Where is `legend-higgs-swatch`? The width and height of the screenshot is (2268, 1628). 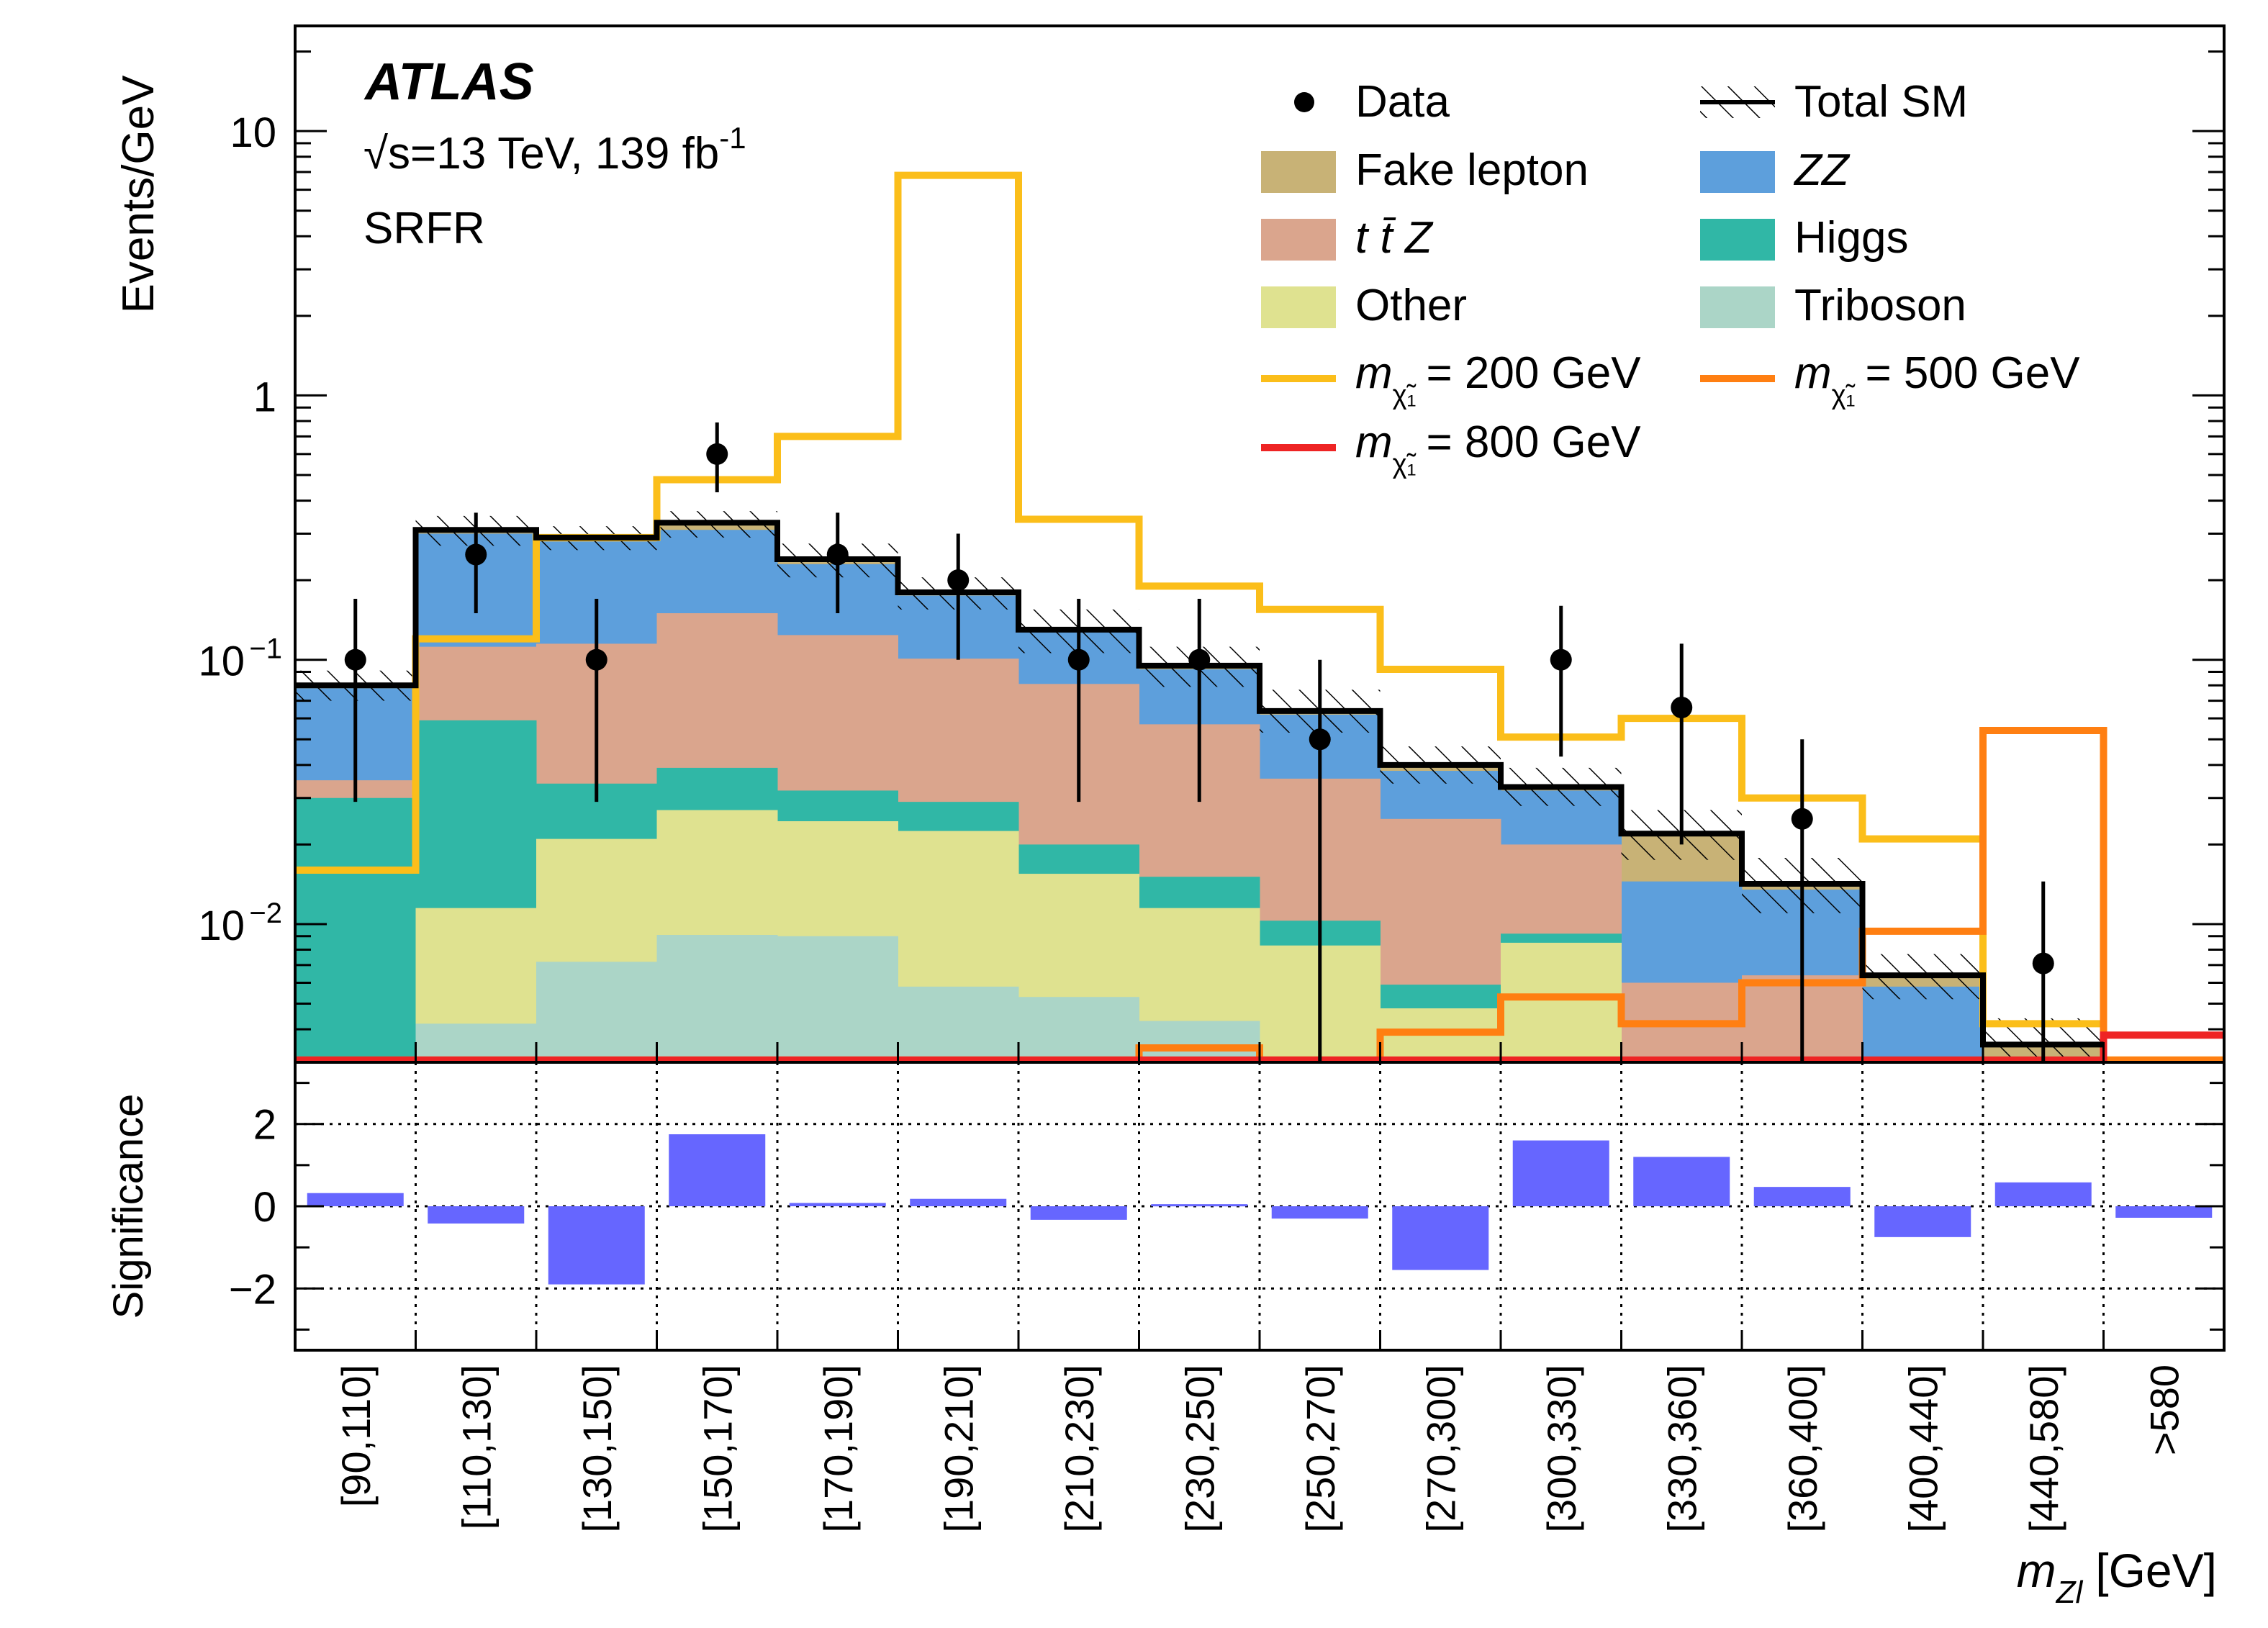 legend-higgs-swatch is located at coordinates (1738, 240).